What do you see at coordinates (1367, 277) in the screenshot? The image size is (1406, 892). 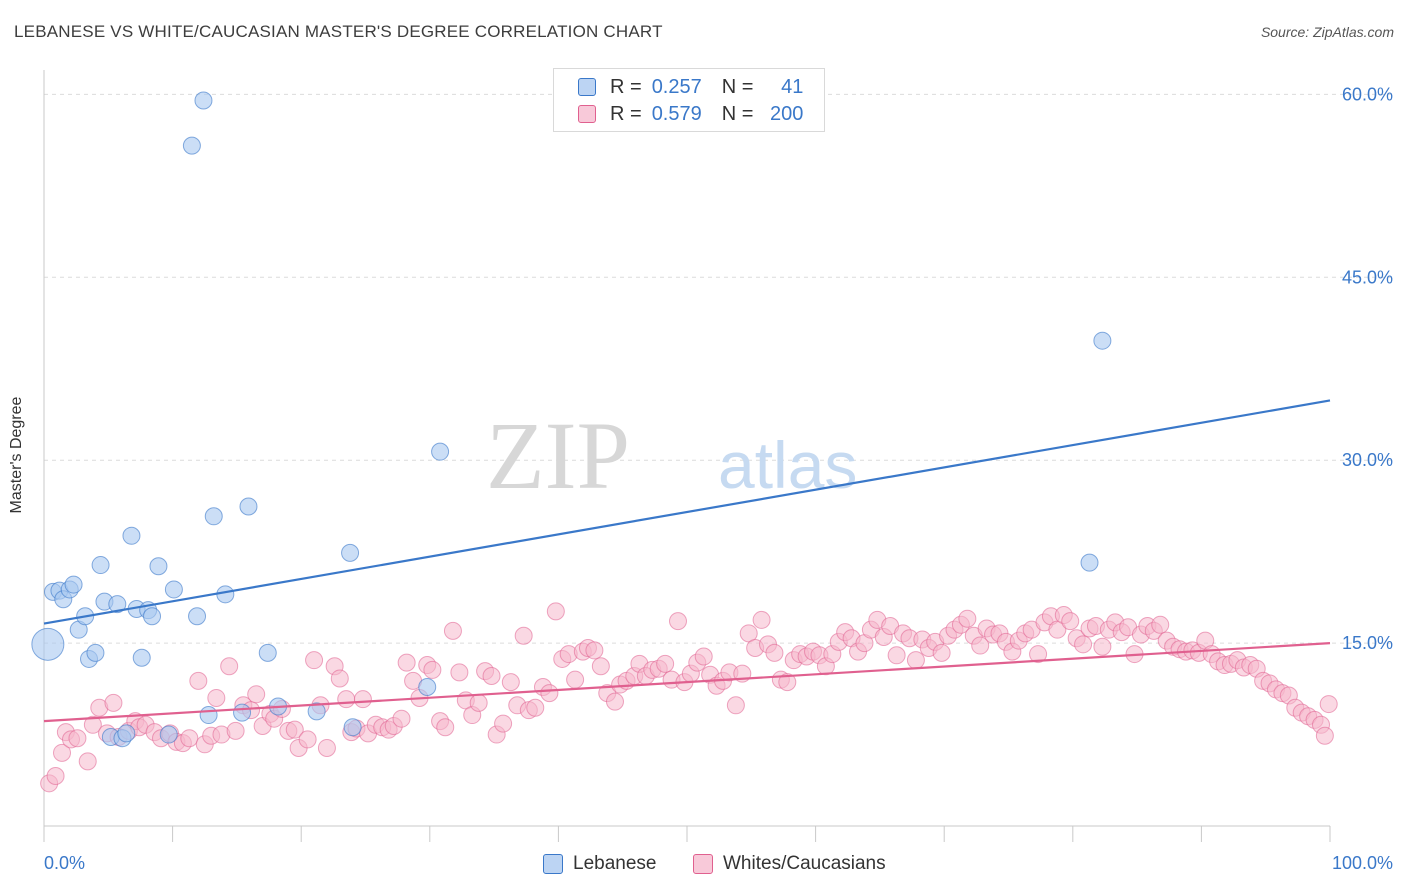 I see `y-tick-label: 45.0%` at bounding box center [1367, 277].